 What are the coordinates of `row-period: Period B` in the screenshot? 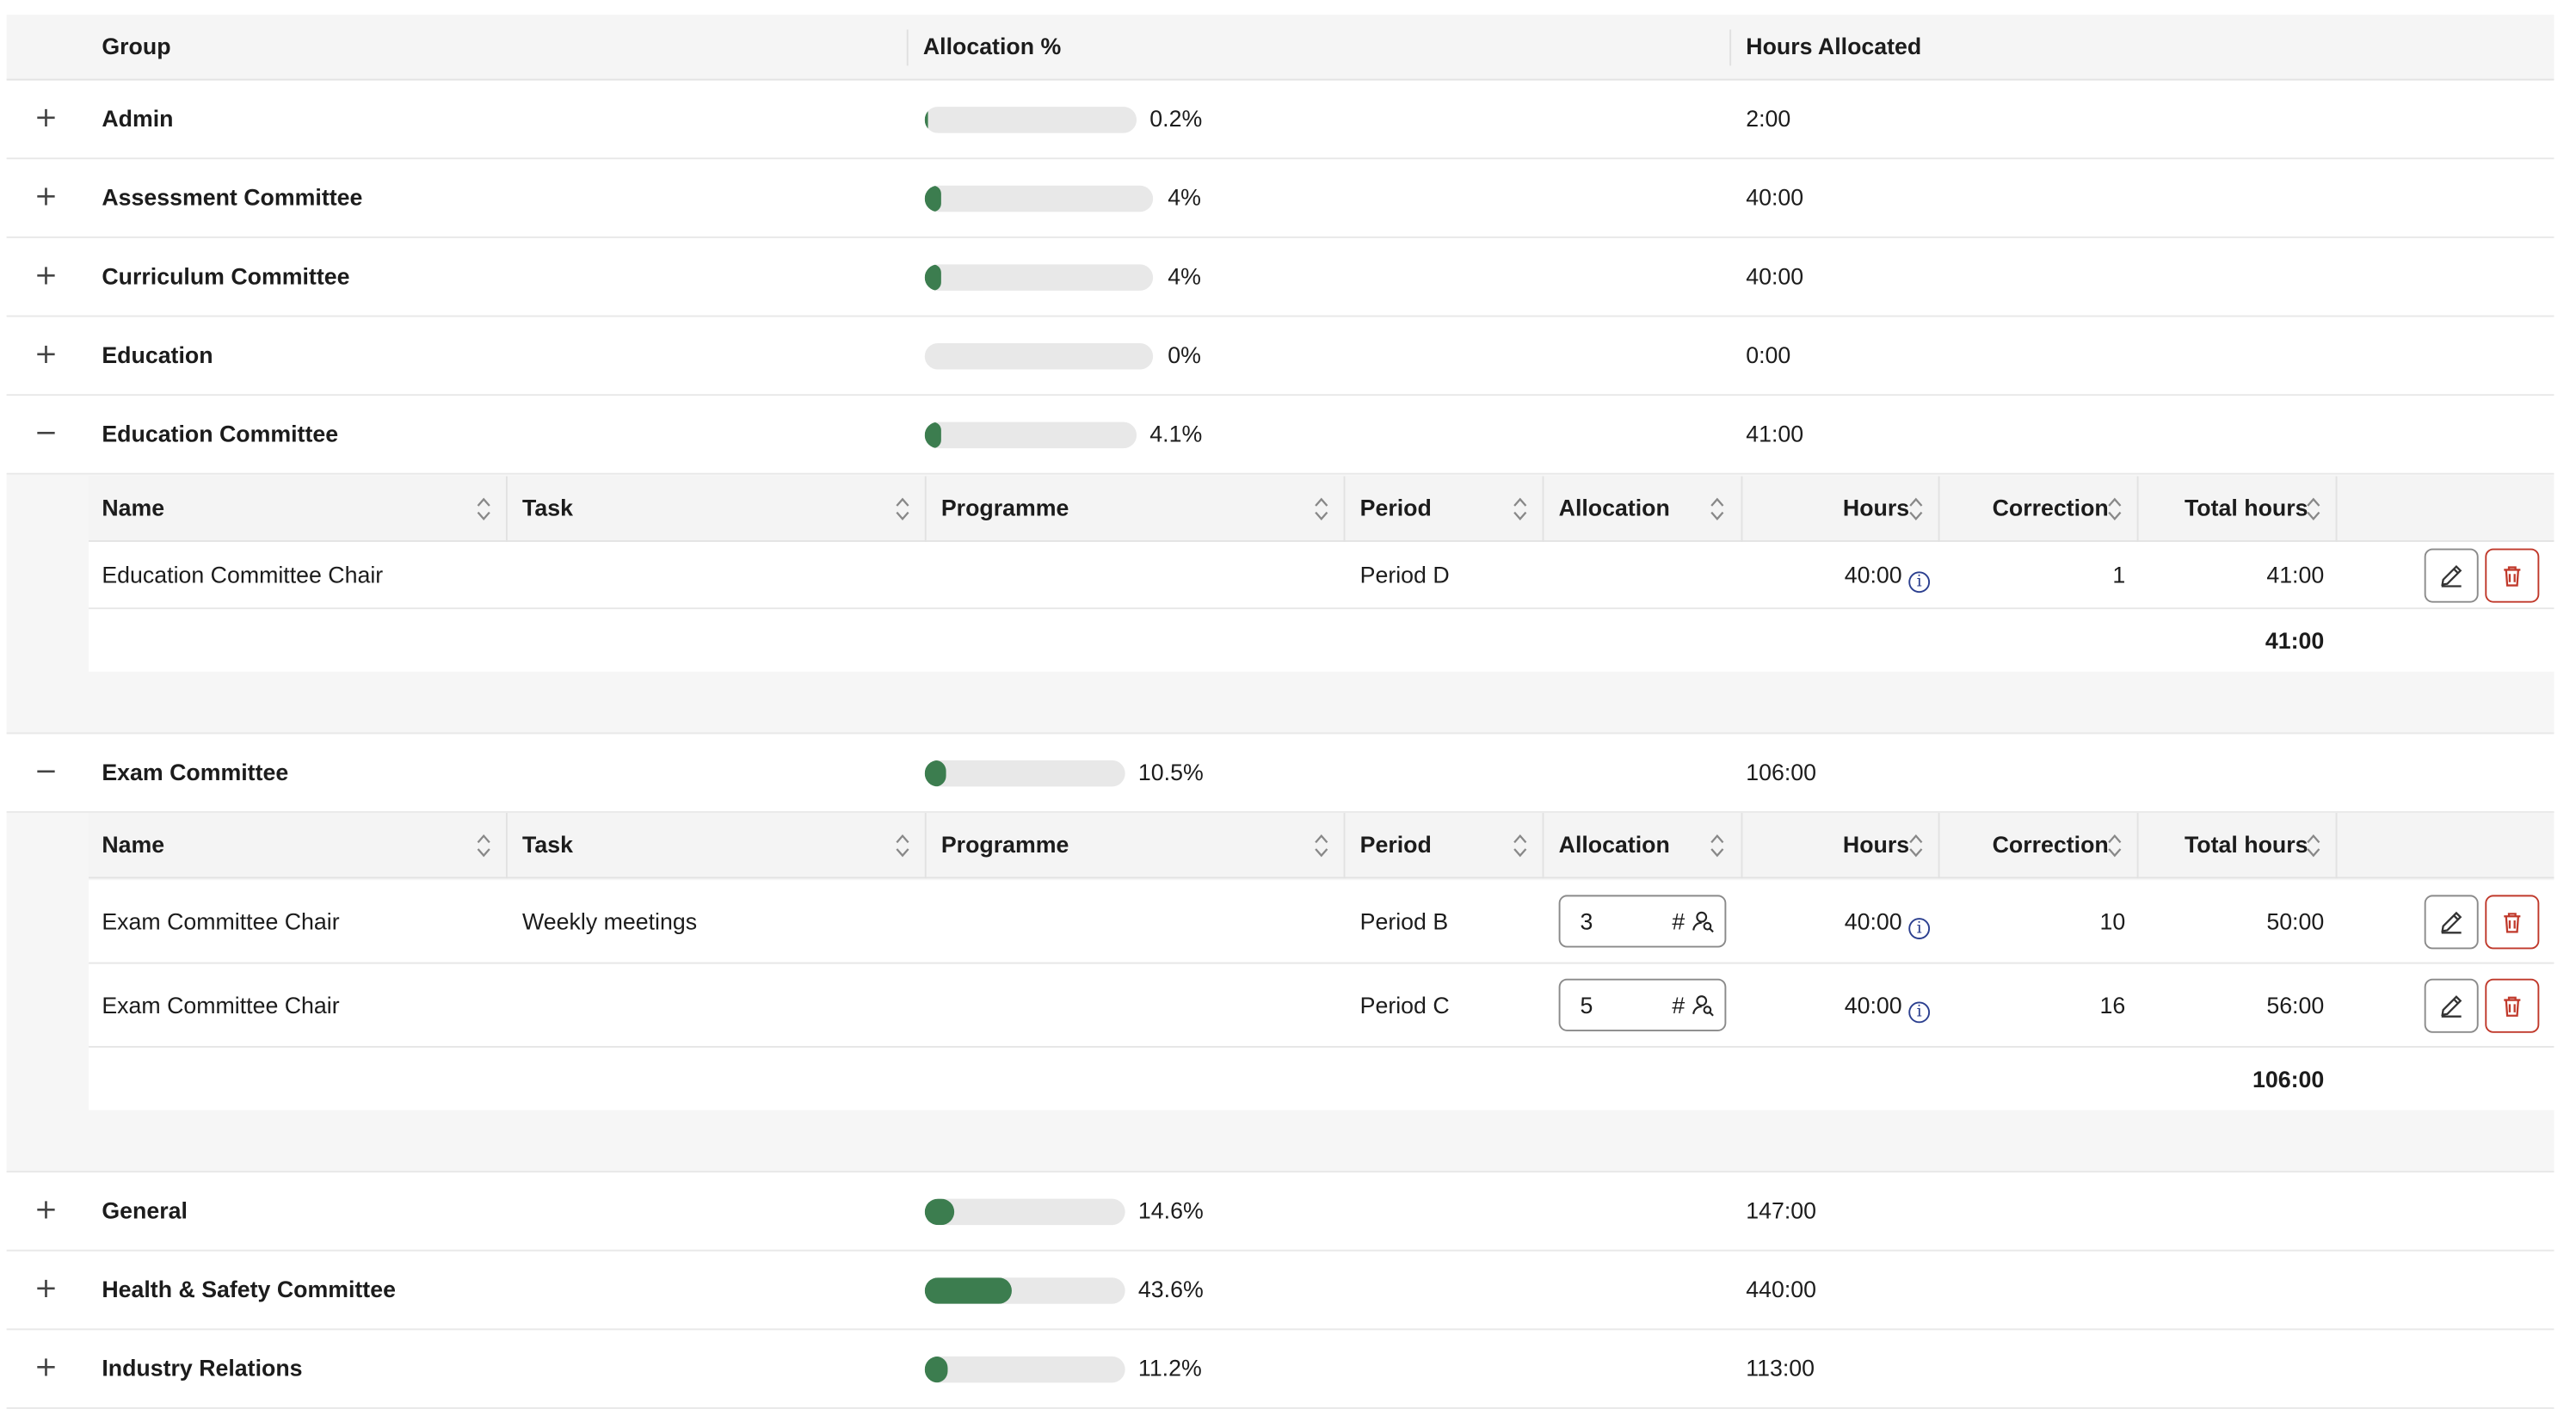 It's located at (1404, 921).